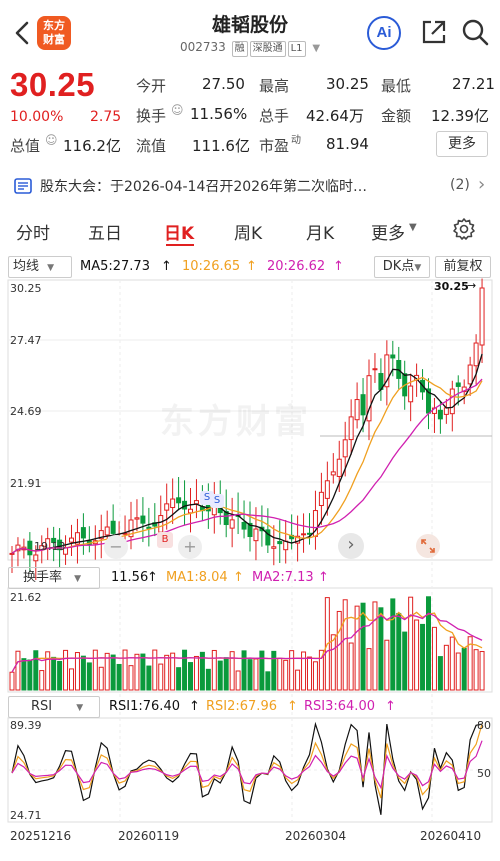 This screenshot has height=861, width=500. What do you see at coordinates (116, 547) in the screenshot?
I see `zoom-out-button: −` at bounding box center [116, 547].